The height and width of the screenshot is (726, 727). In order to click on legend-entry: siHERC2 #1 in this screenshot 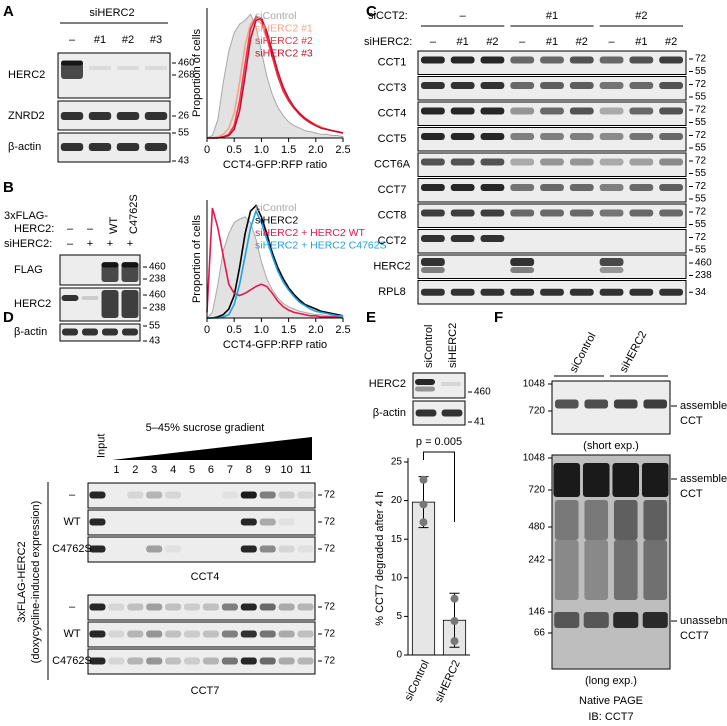, I will do `click(284, 28)`.